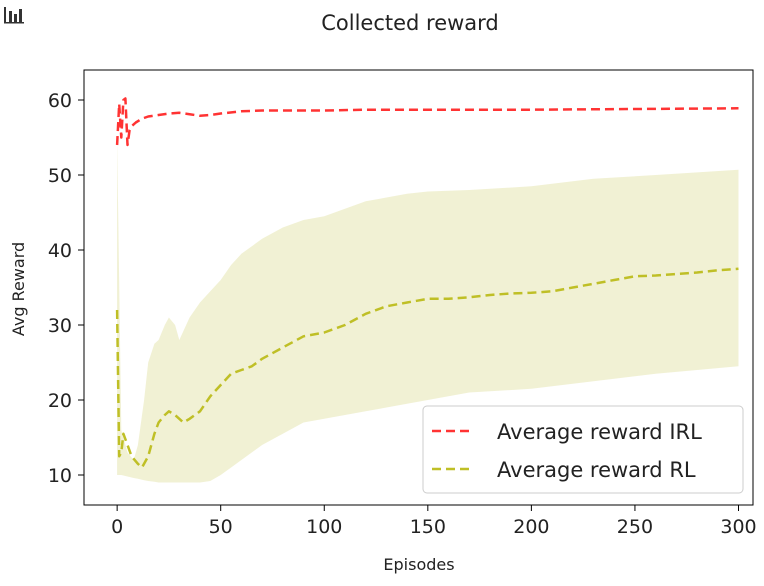 The width and height of the screenshot is (764, 586). What do you see at coordinates (60, 176) in the screenshot?
I see `y-tick-label: 50` at bounding box center [60, 176].